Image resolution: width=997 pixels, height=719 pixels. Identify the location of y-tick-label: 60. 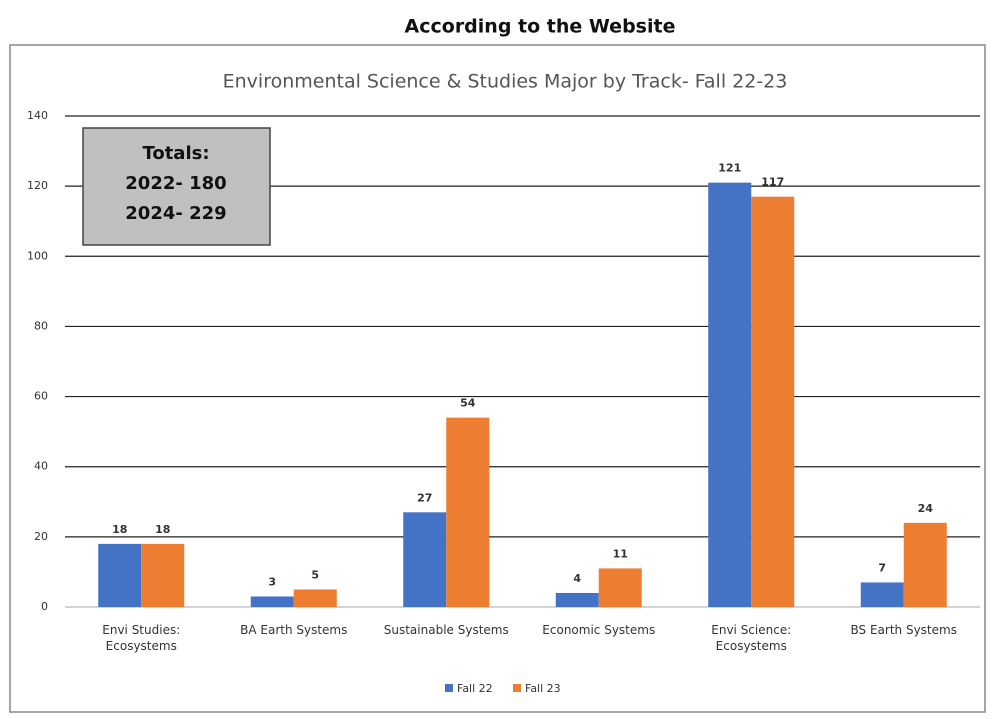
(41, 396).